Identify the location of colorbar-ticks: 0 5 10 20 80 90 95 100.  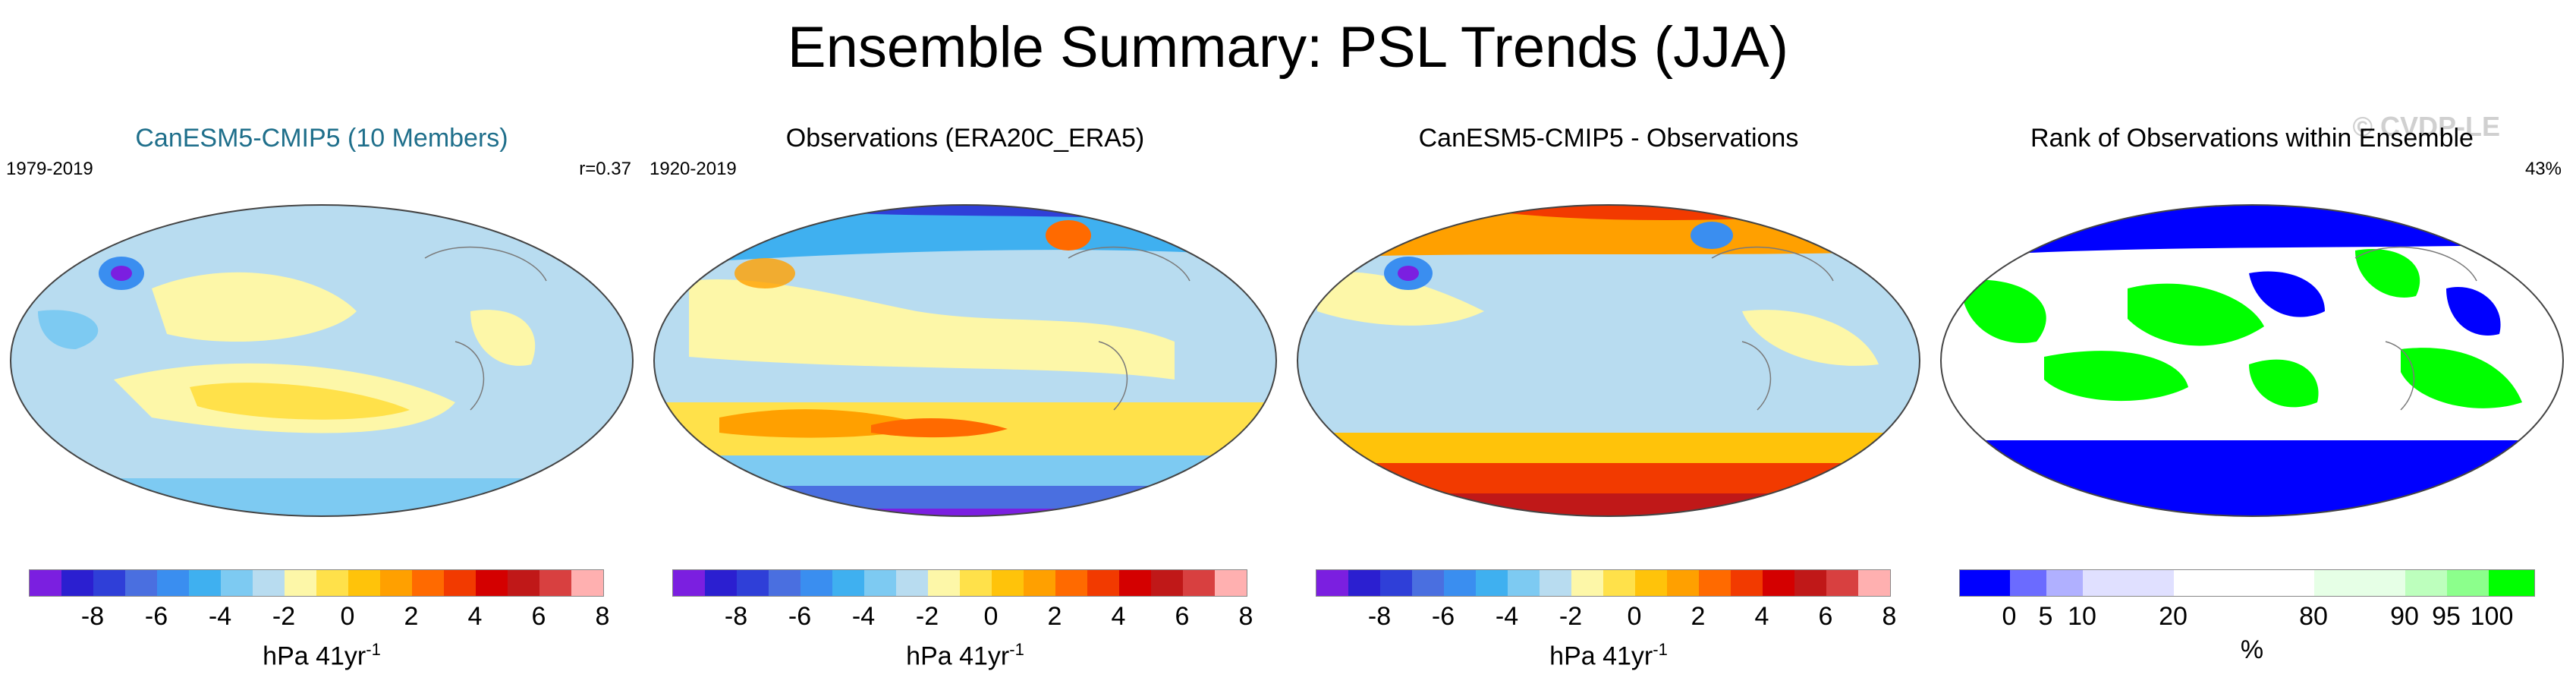
(2252, 616).